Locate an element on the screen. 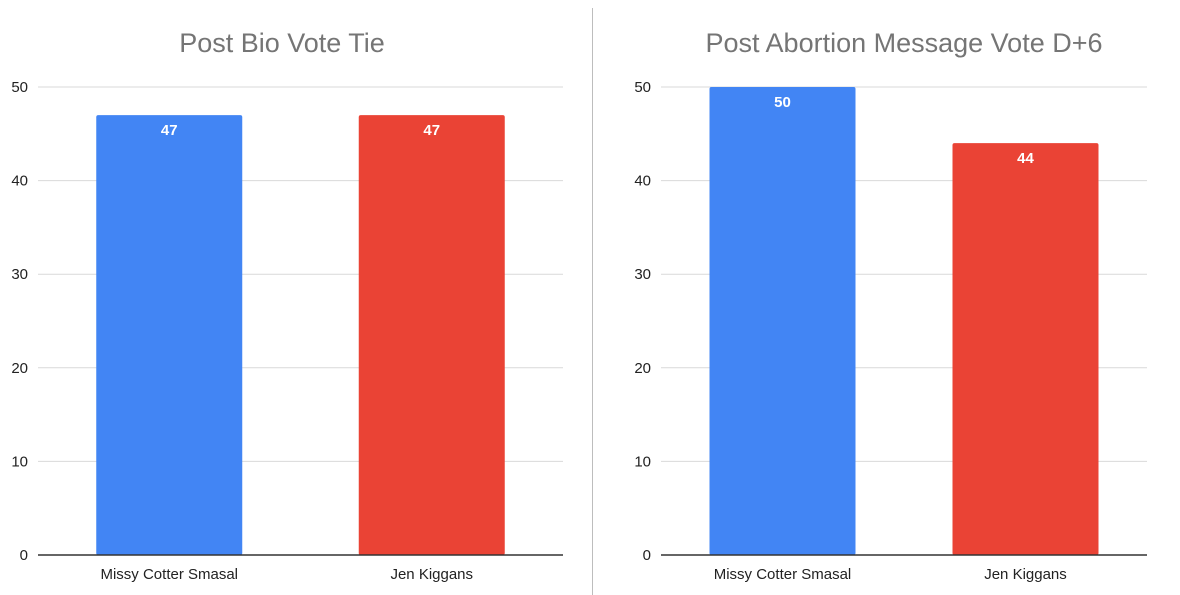 This screenshot has height=595, width=1180. chart-title: Post Abortion Message Vote D+6 is located at coordinates (904, 43).